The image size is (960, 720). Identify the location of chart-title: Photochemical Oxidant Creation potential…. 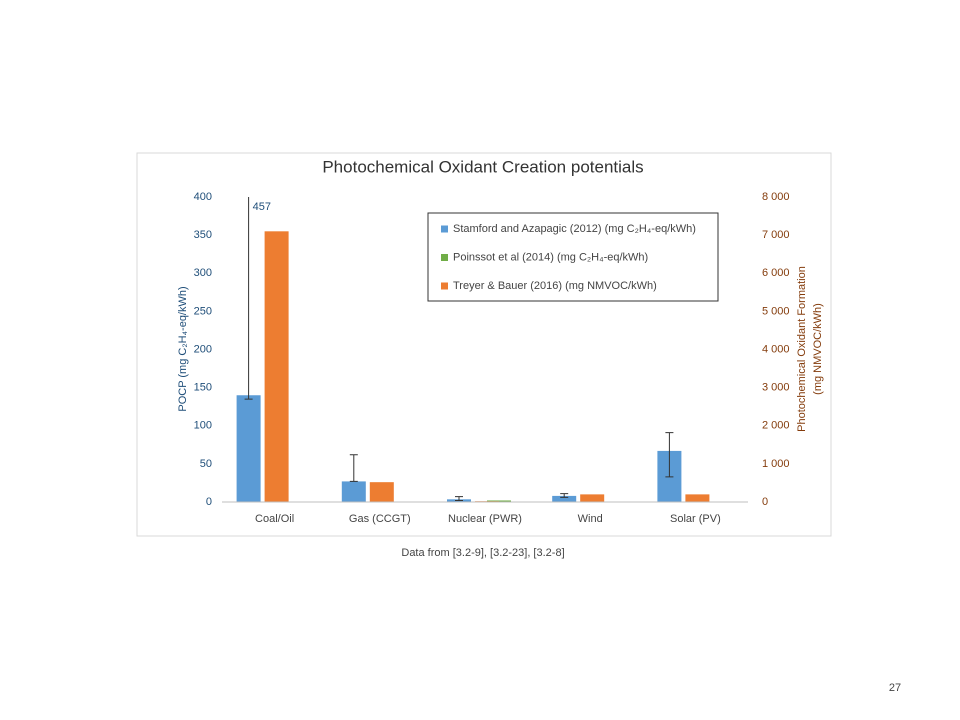
(482, 166).